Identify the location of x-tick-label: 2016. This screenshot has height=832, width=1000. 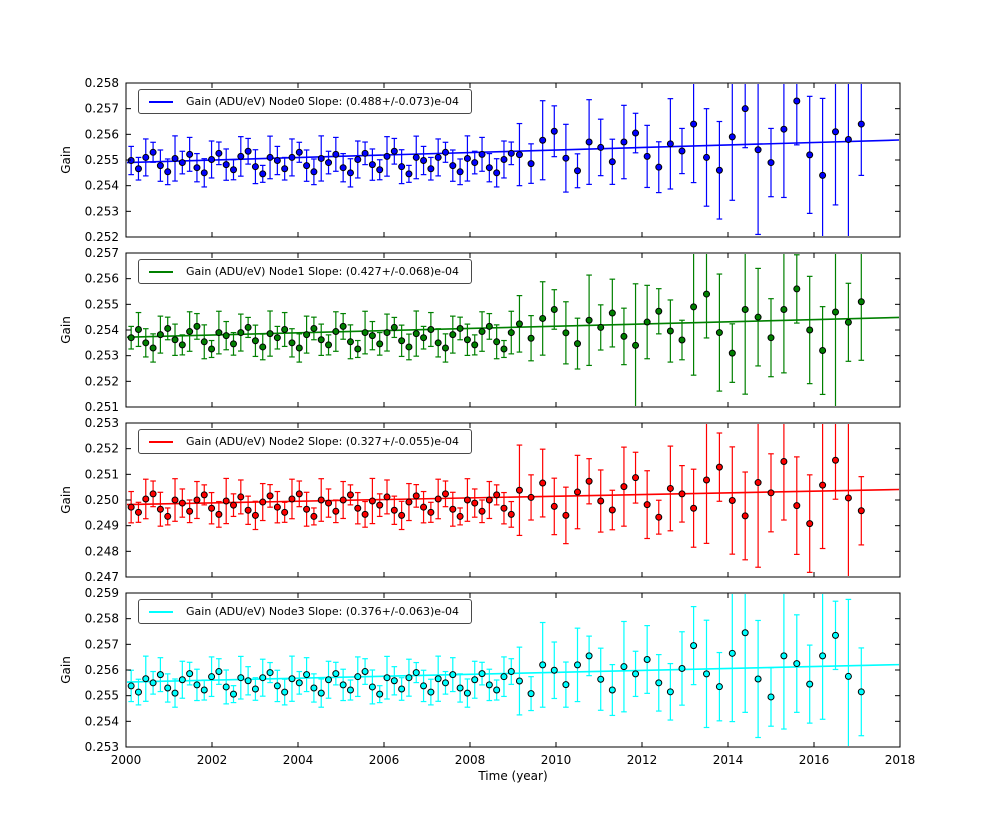
(814, 760).